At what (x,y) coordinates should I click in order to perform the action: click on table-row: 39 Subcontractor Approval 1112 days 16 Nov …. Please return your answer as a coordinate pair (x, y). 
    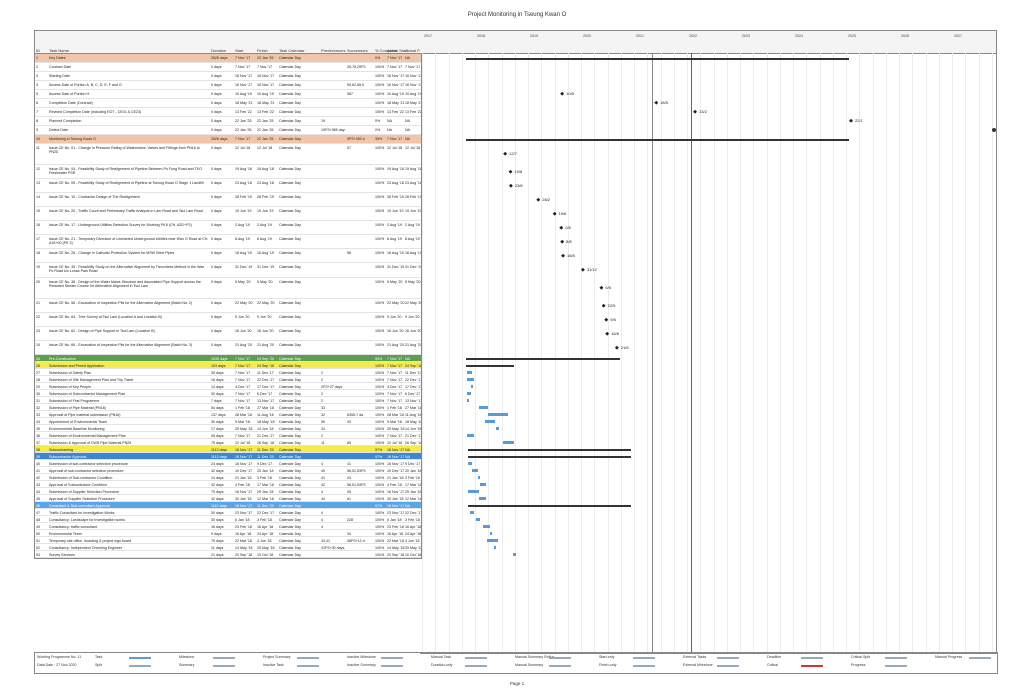
    Looking at the image, I should click on (228, 456).